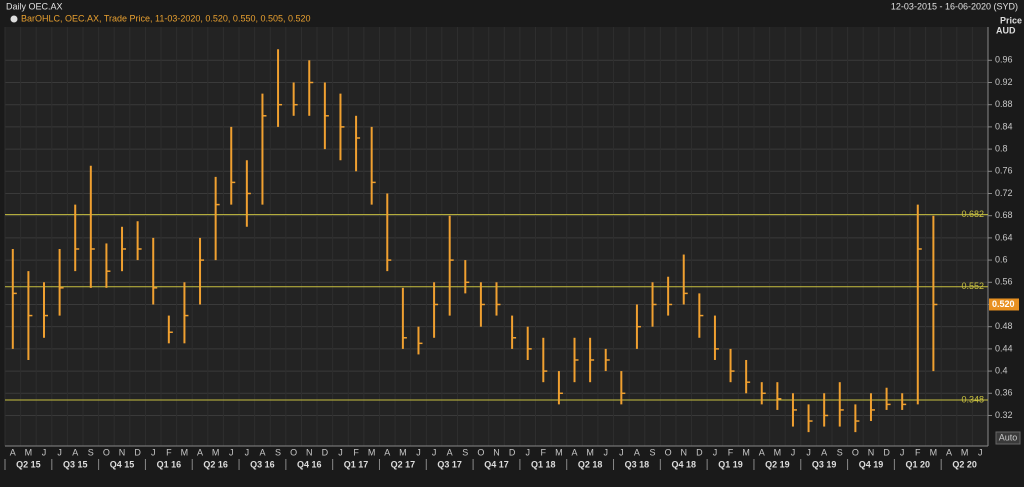 This screenshot has width=1024, height=487. I want to click on y-tick-label: 0.76, so click(1004, 171).